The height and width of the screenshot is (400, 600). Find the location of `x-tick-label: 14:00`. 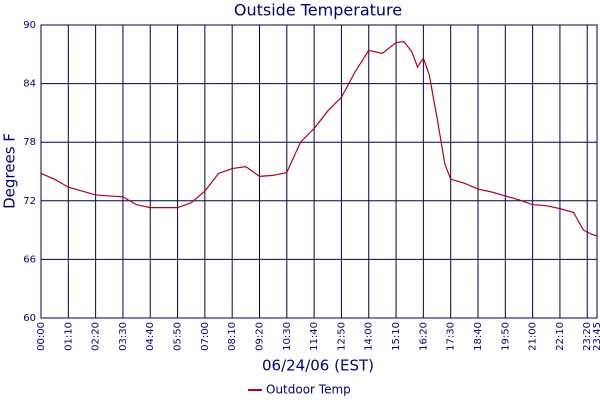

x-tick-label: 14:00 is located at coordinates (369, 336).